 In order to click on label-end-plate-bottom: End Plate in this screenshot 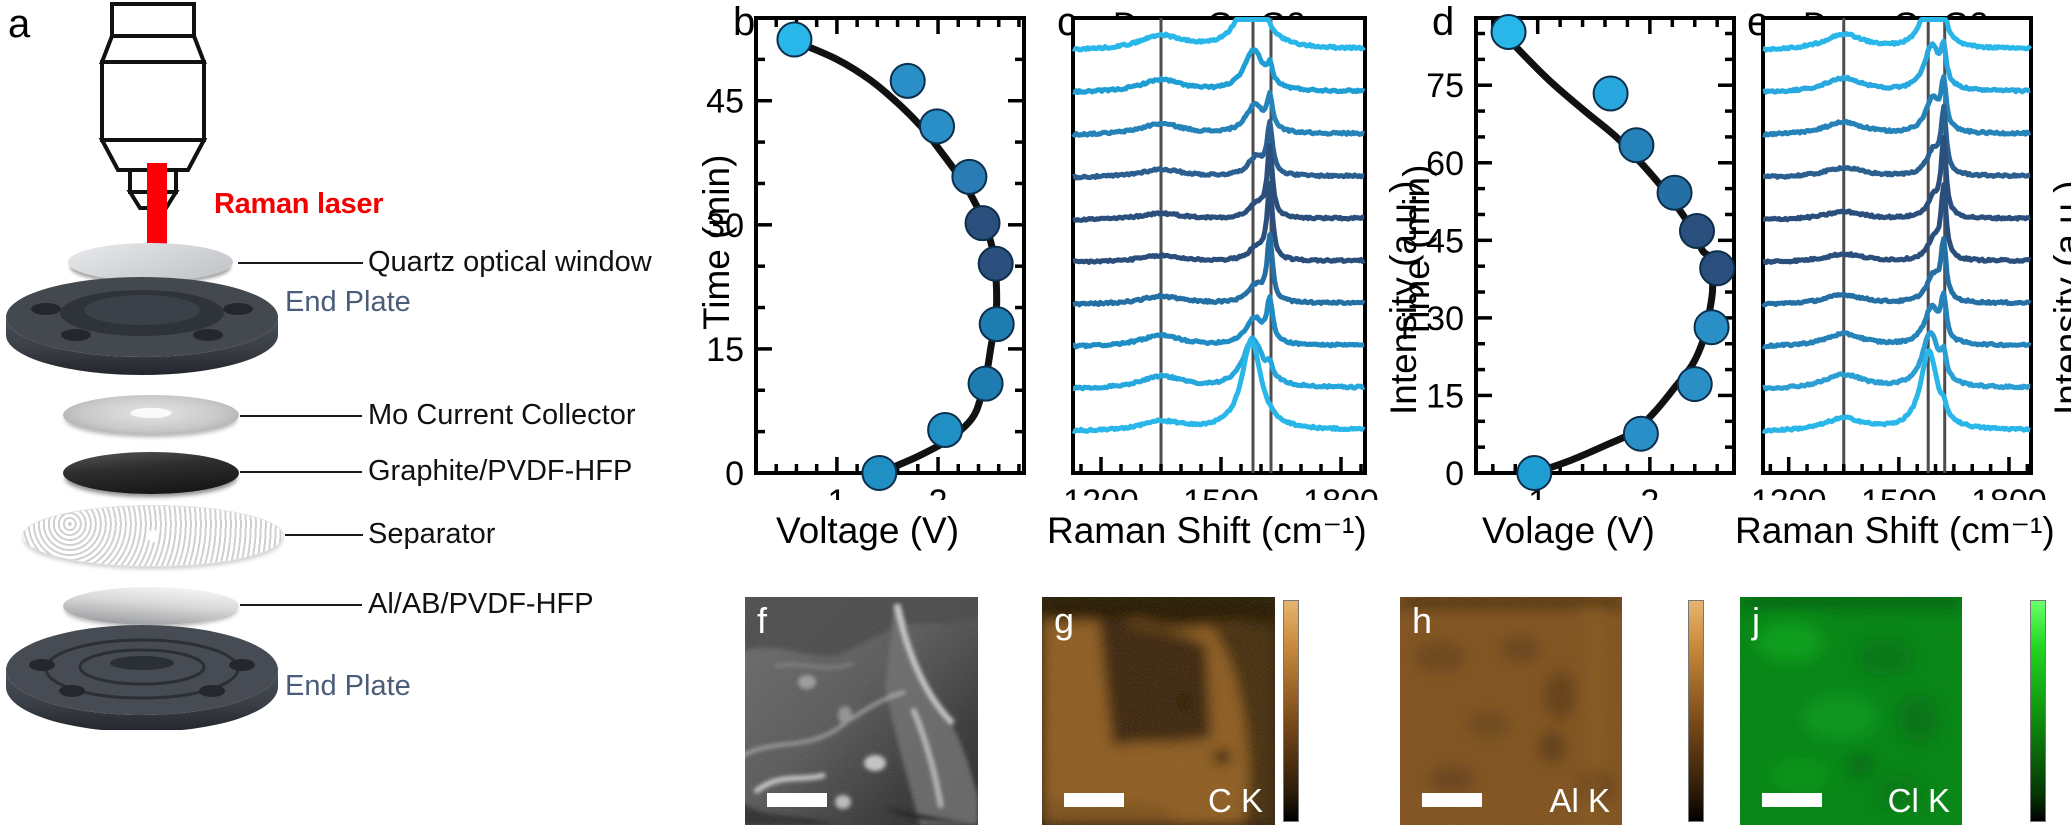, I will do `click(348, 686)`.